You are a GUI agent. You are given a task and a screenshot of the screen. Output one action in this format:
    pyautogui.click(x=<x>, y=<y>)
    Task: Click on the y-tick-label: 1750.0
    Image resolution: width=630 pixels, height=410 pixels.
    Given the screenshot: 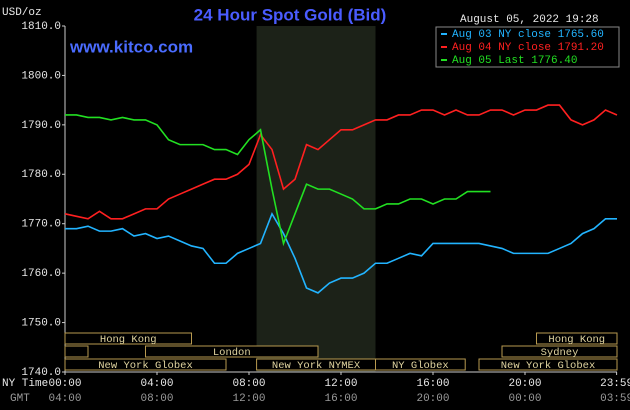 What is the action you would take?
    pyautogui.click(x=41, y=323)
    